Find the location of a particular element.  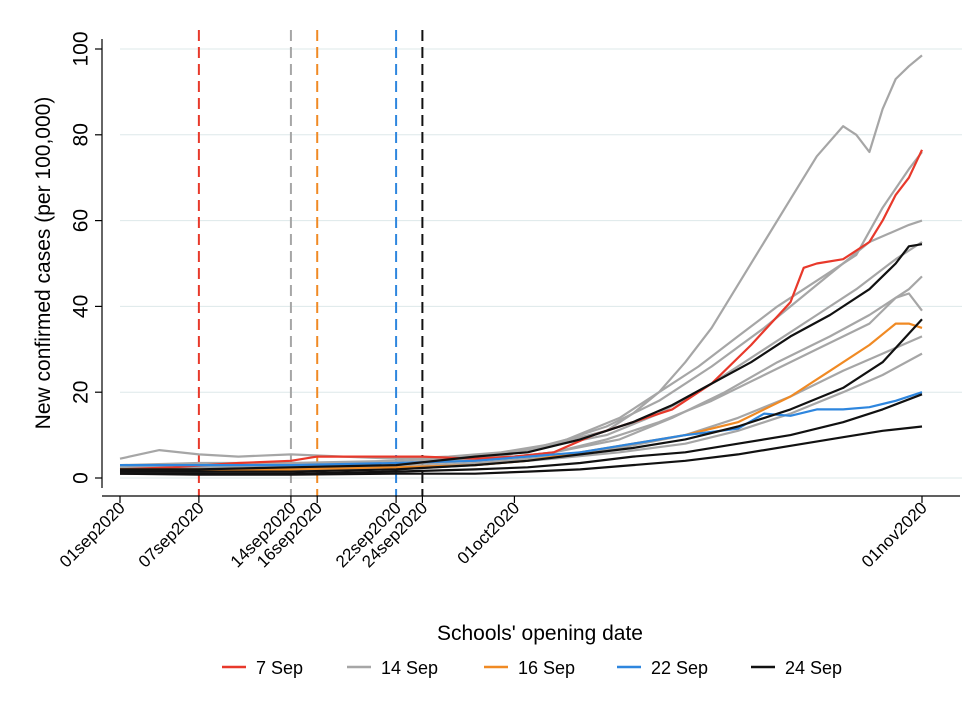

y-tick-label: 60 is located at coordinates (81, 220).